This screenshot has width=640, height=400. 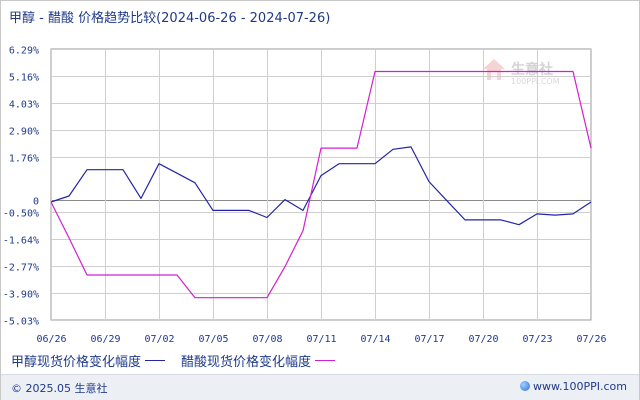 I want to click on house-logo-icon, so click(x=494, y=69).